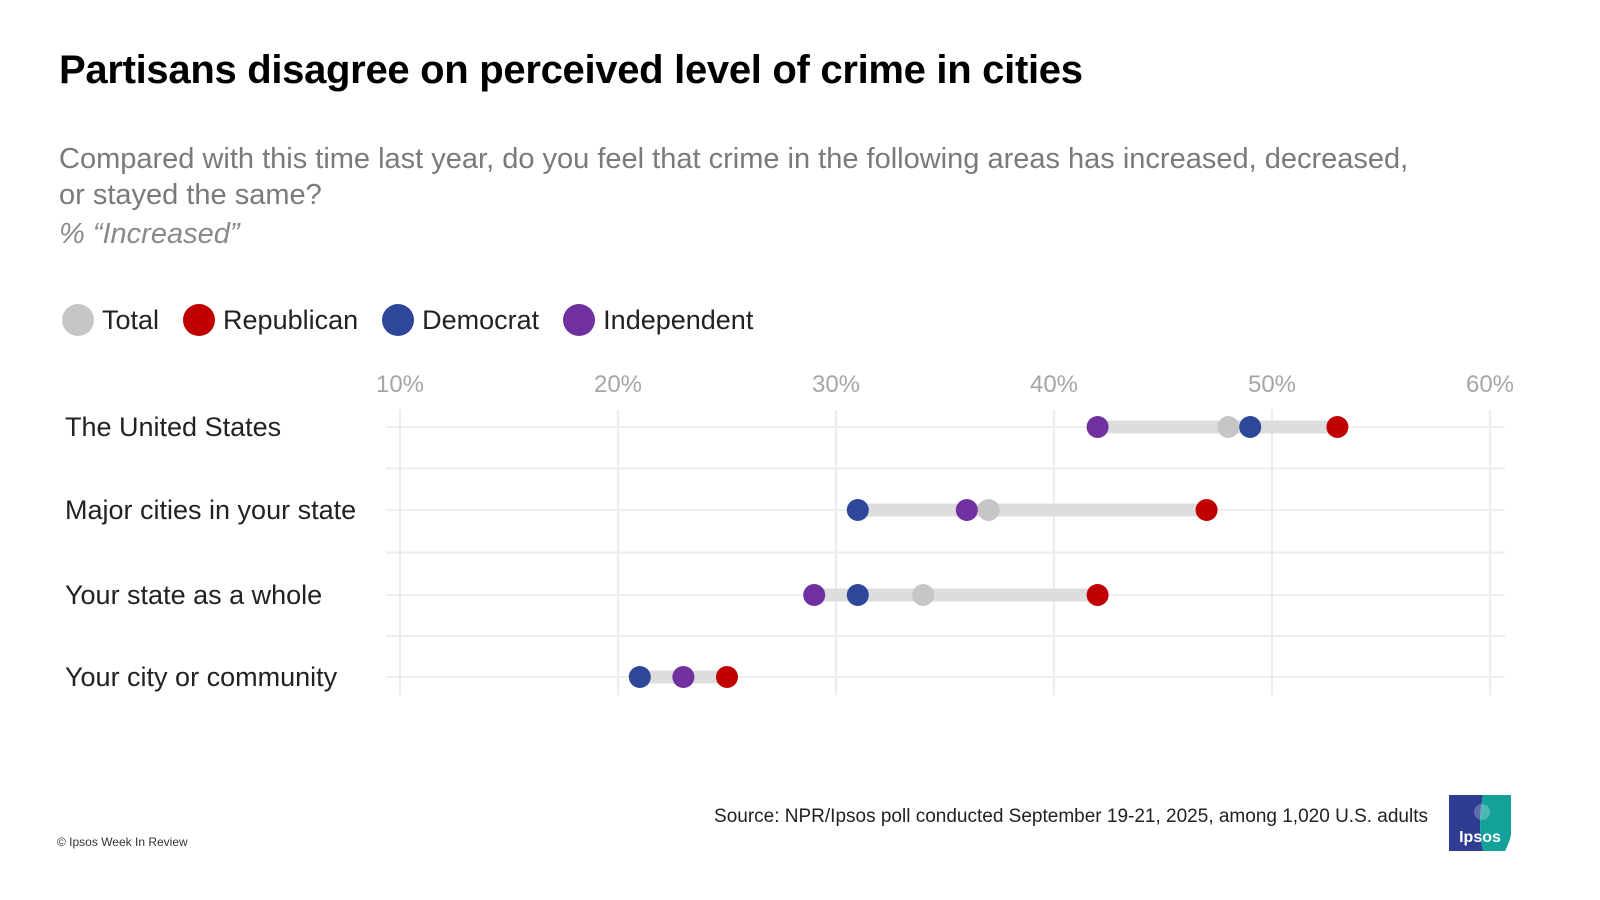 The width and height of the screenshot is (1600, 900). I want to click on x-tick-label: 20%, so click(618, 384).